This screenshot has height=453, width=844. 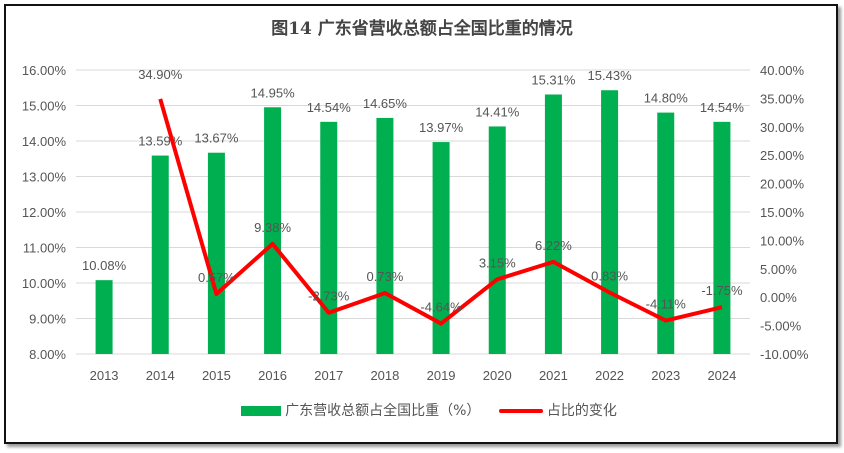 I want to click on line-label: 0.73%, so click(x=384, y=276).